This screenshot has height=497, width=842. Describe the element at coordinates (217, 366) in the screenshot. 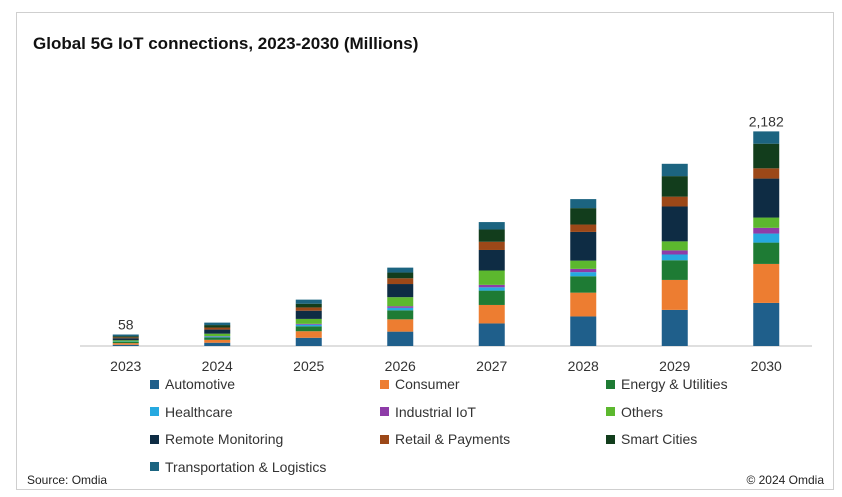

I see `x-tick-label-2024: 2024` at that location.